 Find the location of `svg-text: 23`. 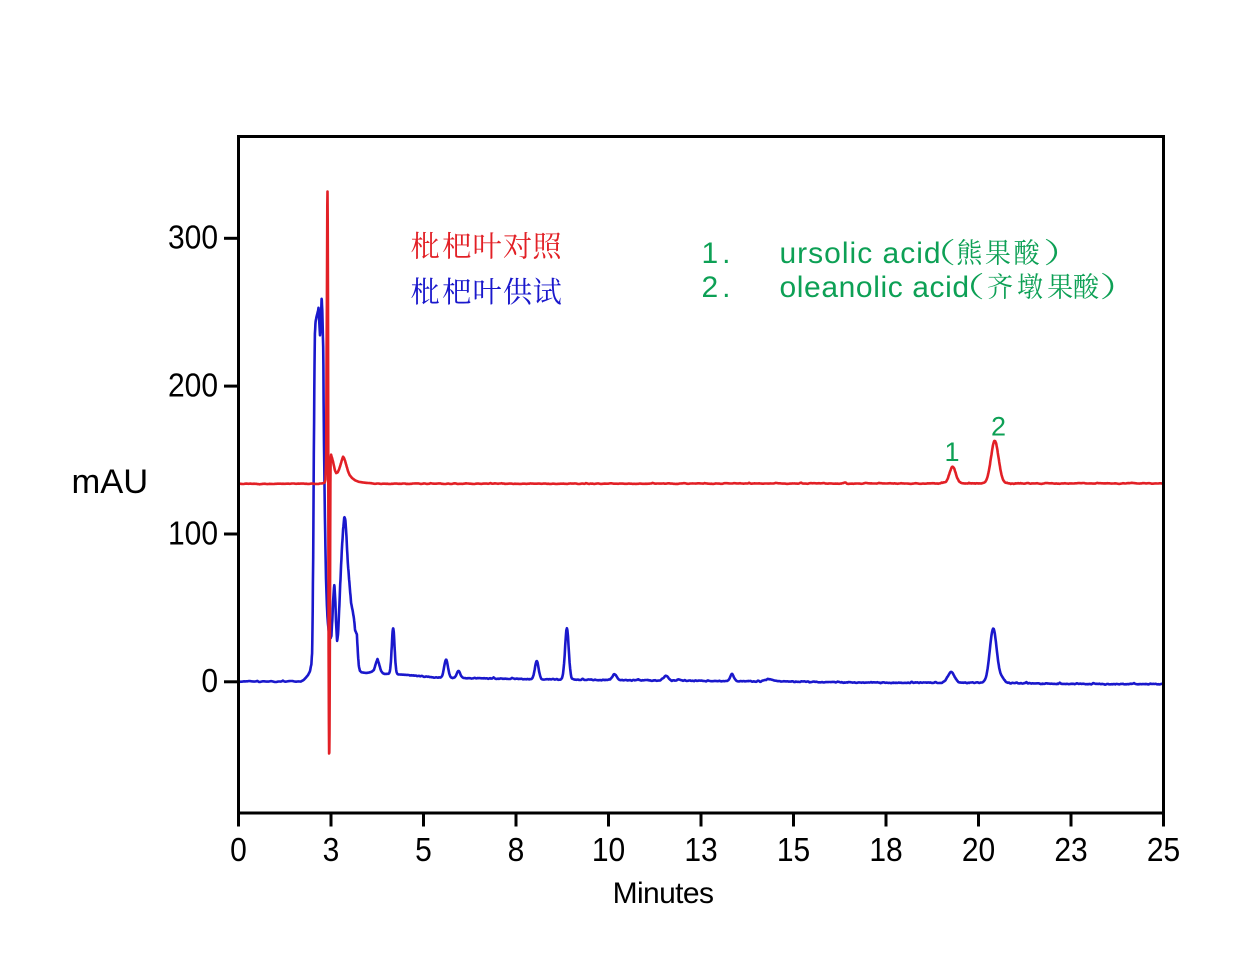

svg-text: 23 is located at coordinates (1070, 850).